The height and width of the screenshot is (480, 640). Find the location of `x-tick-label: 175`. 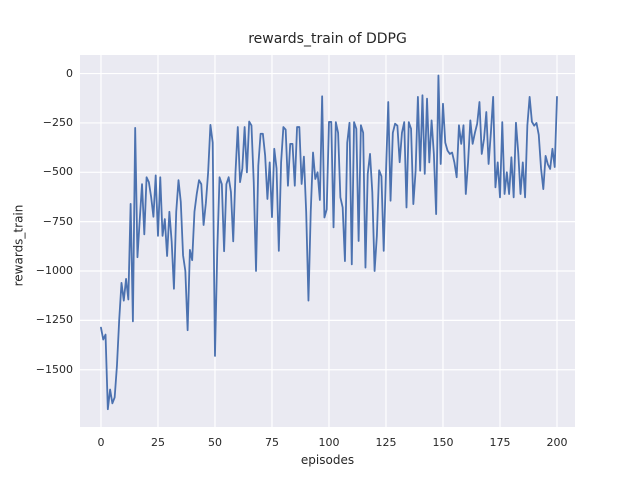

x-tick-label: 175 is located at coordinates (500, 442).